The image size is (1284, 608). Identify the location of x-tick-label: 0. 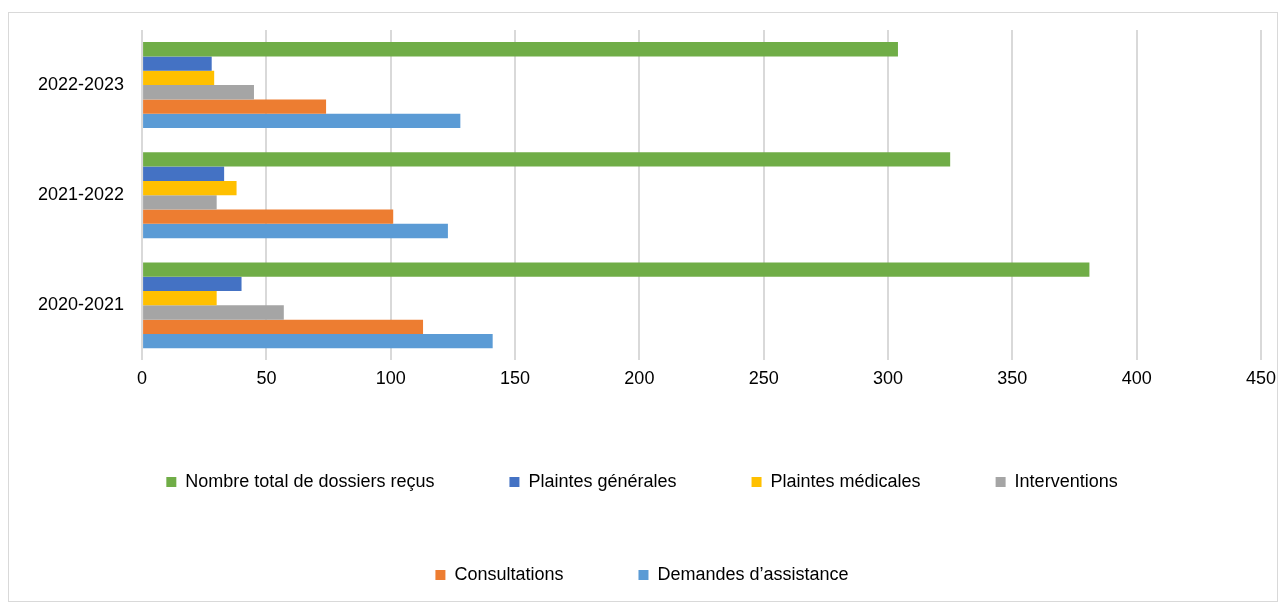
(142, 378).